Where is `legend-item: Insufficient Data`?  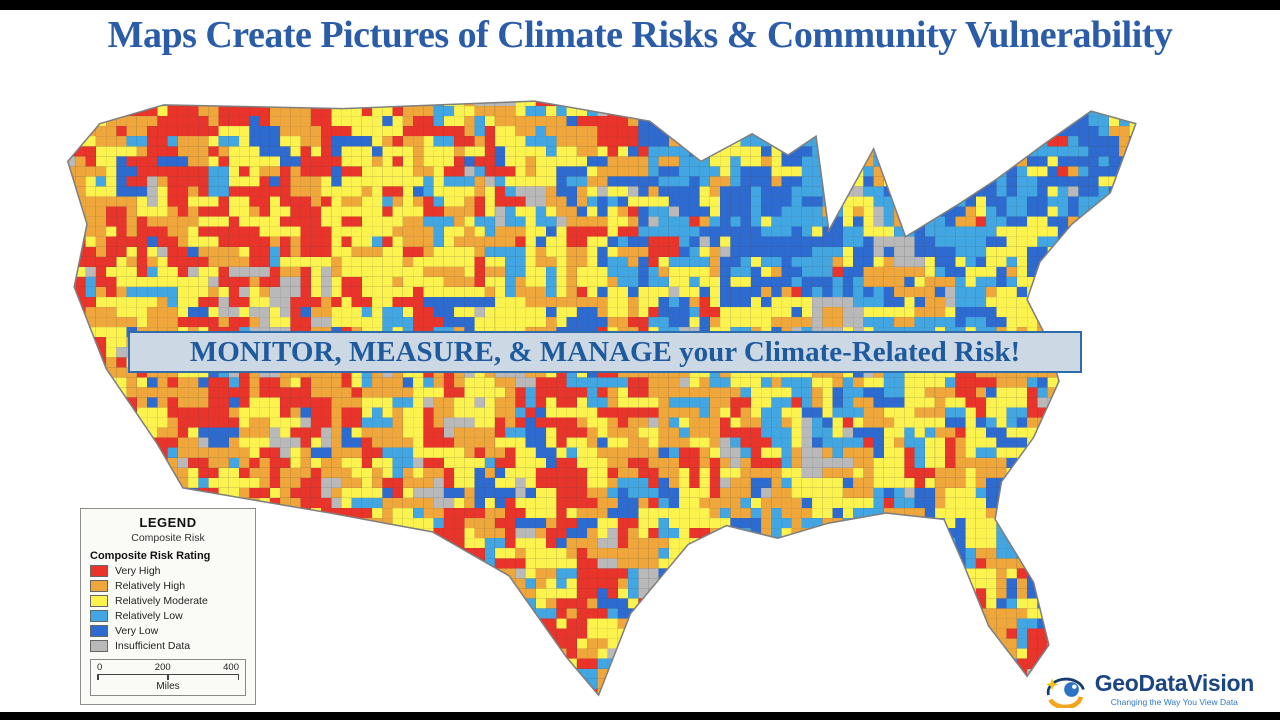
legend-item: Insufficient Data is located at coordinates (168, 646).